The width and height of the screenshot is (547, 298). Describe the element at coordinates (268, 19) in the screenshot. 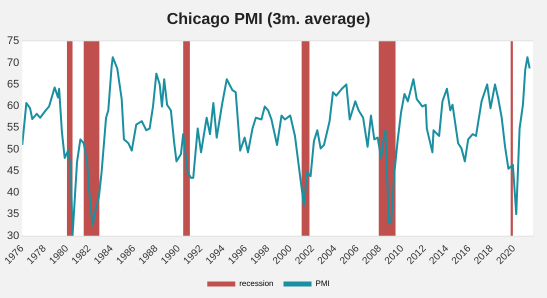

I see `chart-title: Chicago PMI (3m. average)` at that location.